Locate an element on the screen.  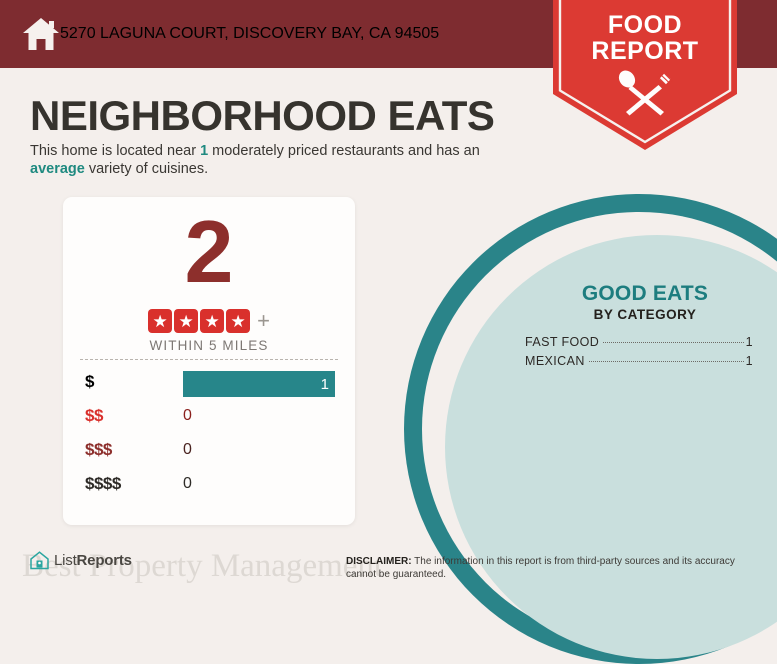
price-tier-label: $$$ is located at coordinates (98, 449).